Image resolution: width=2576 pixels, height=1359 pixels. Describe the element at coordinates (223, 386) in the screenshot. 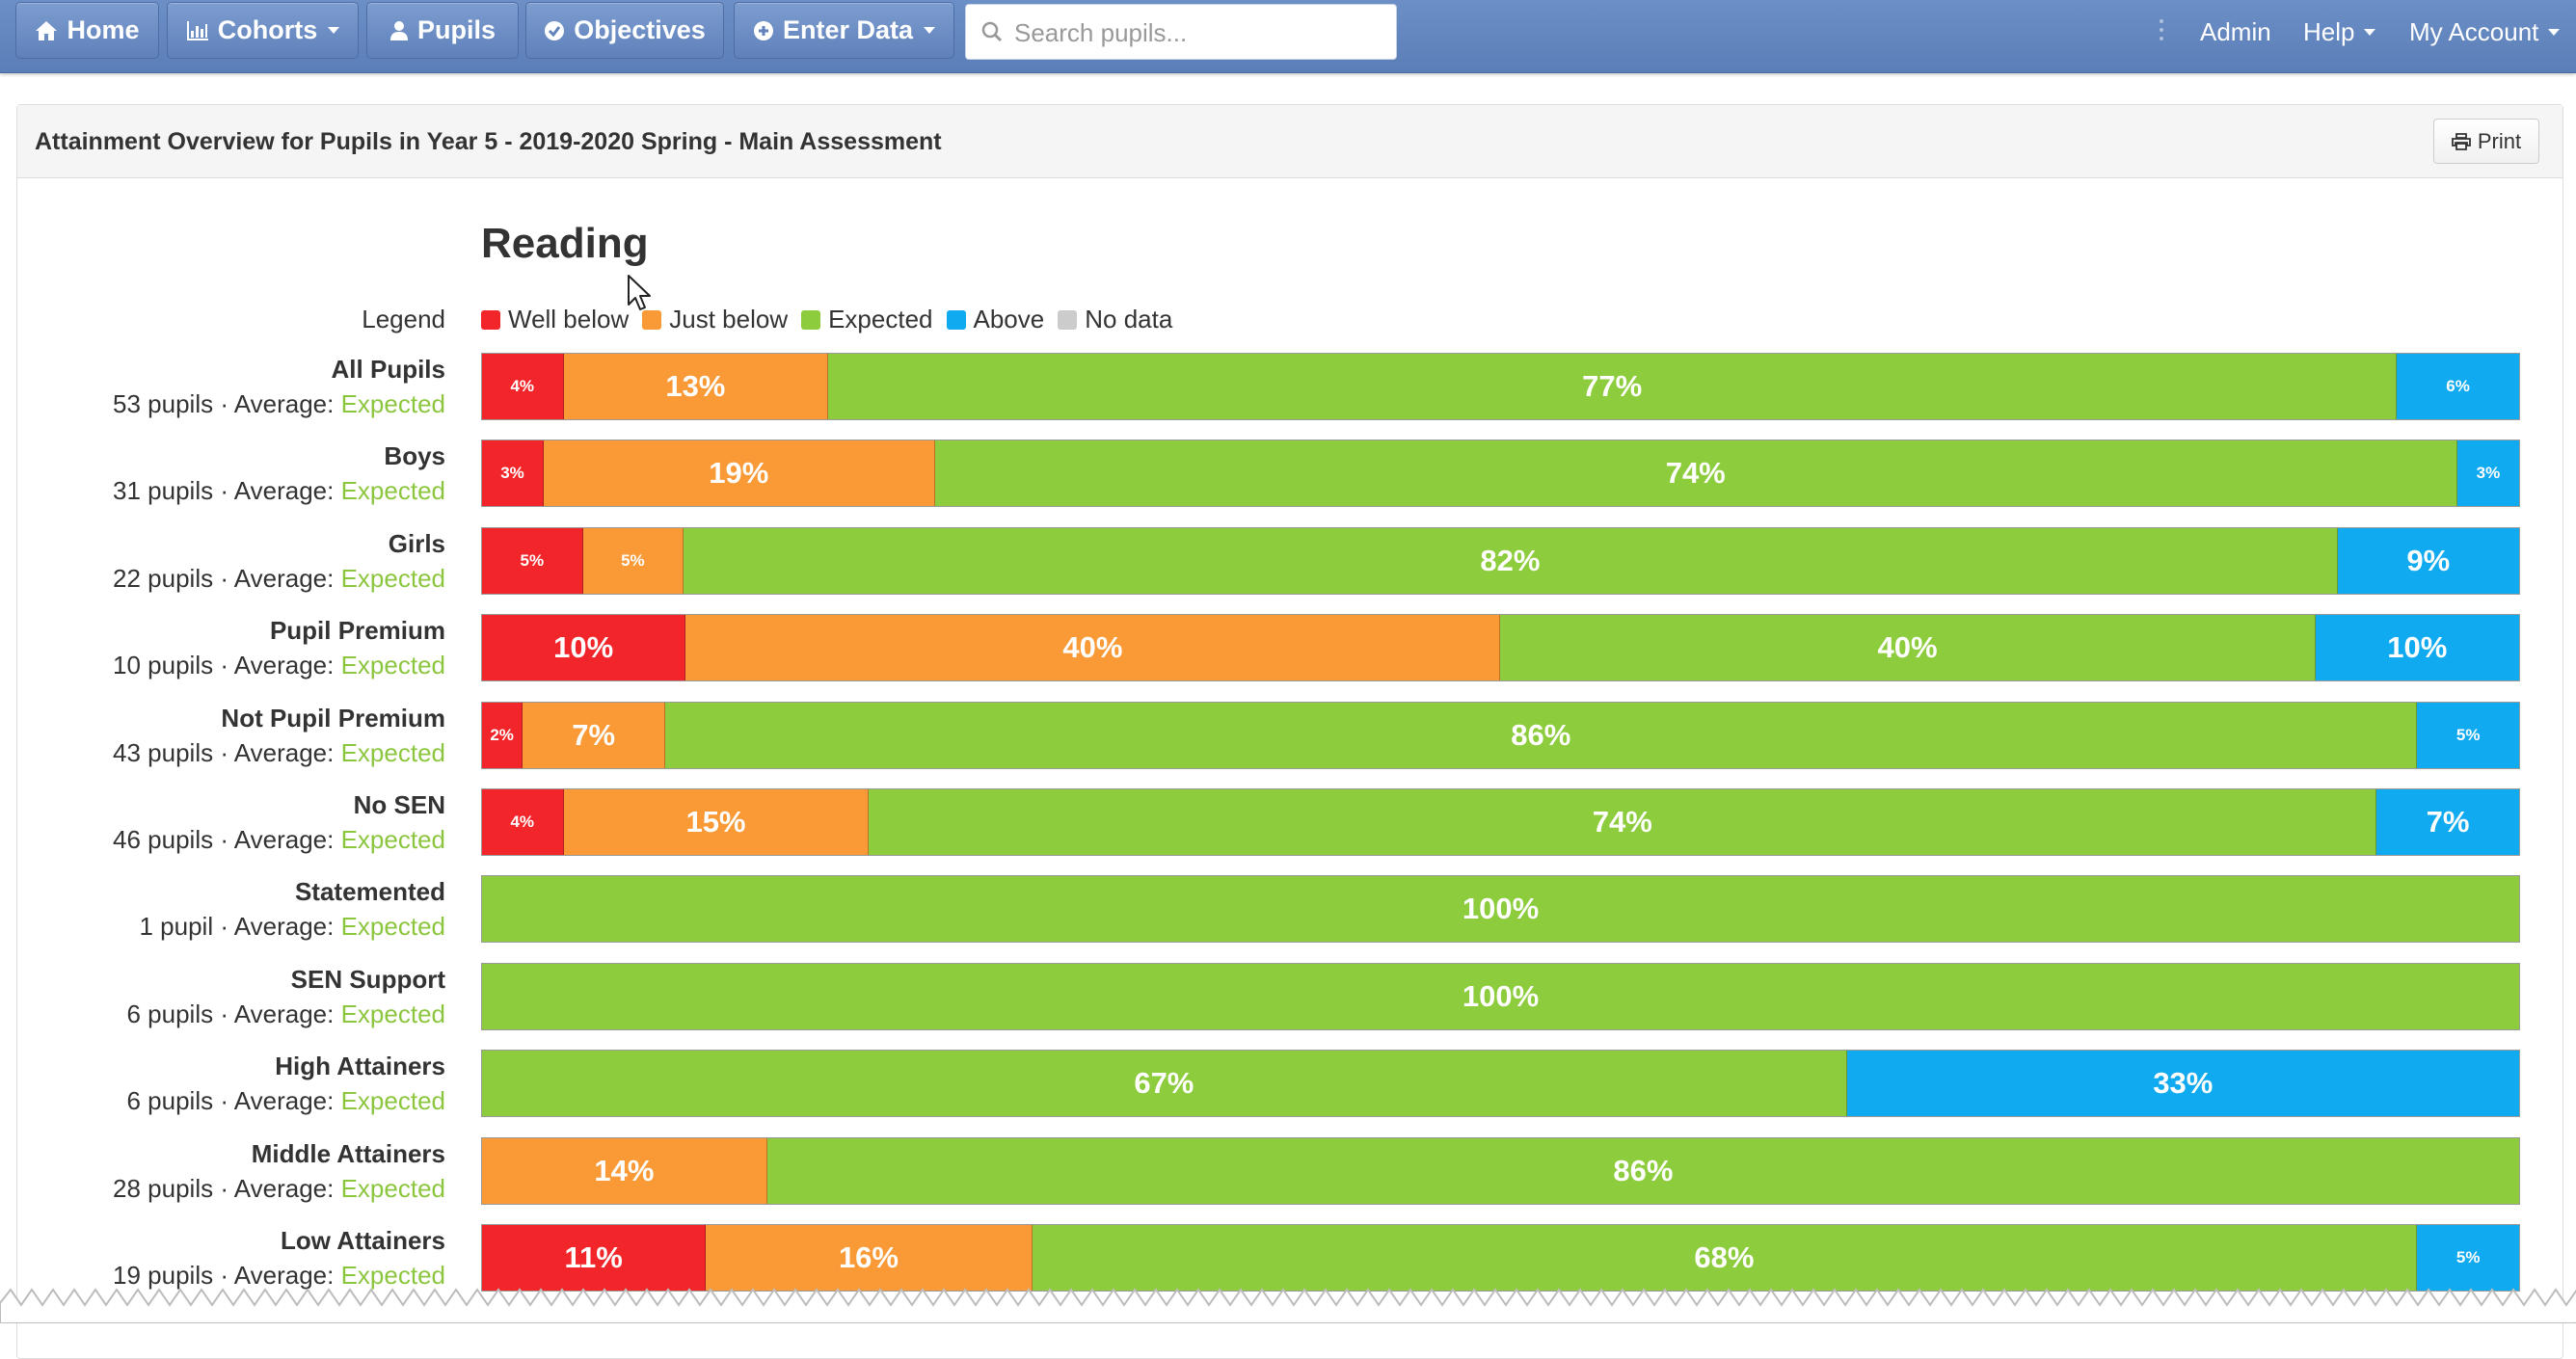

I see `row-label: All Pupils 53 pupils · Average: Expected` at that location.